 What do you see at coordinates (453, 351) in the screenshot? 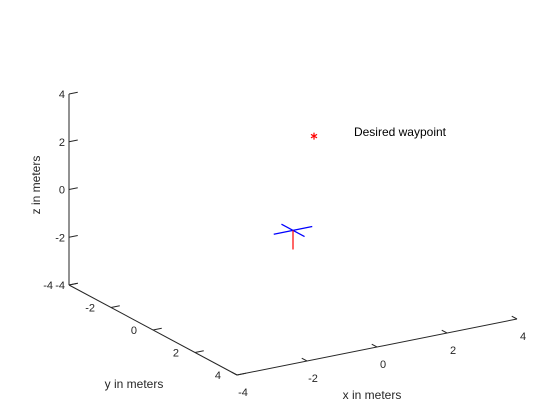
I see `x-tick-label: 2` at bounding box center [453, 351].